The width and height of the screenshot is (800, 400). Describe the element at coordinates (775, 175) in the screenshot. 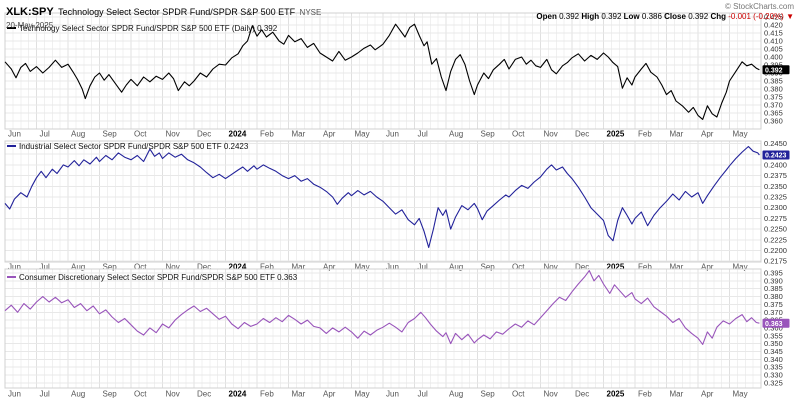

I see `y-axis-tick-label: 0.2375` at that location.